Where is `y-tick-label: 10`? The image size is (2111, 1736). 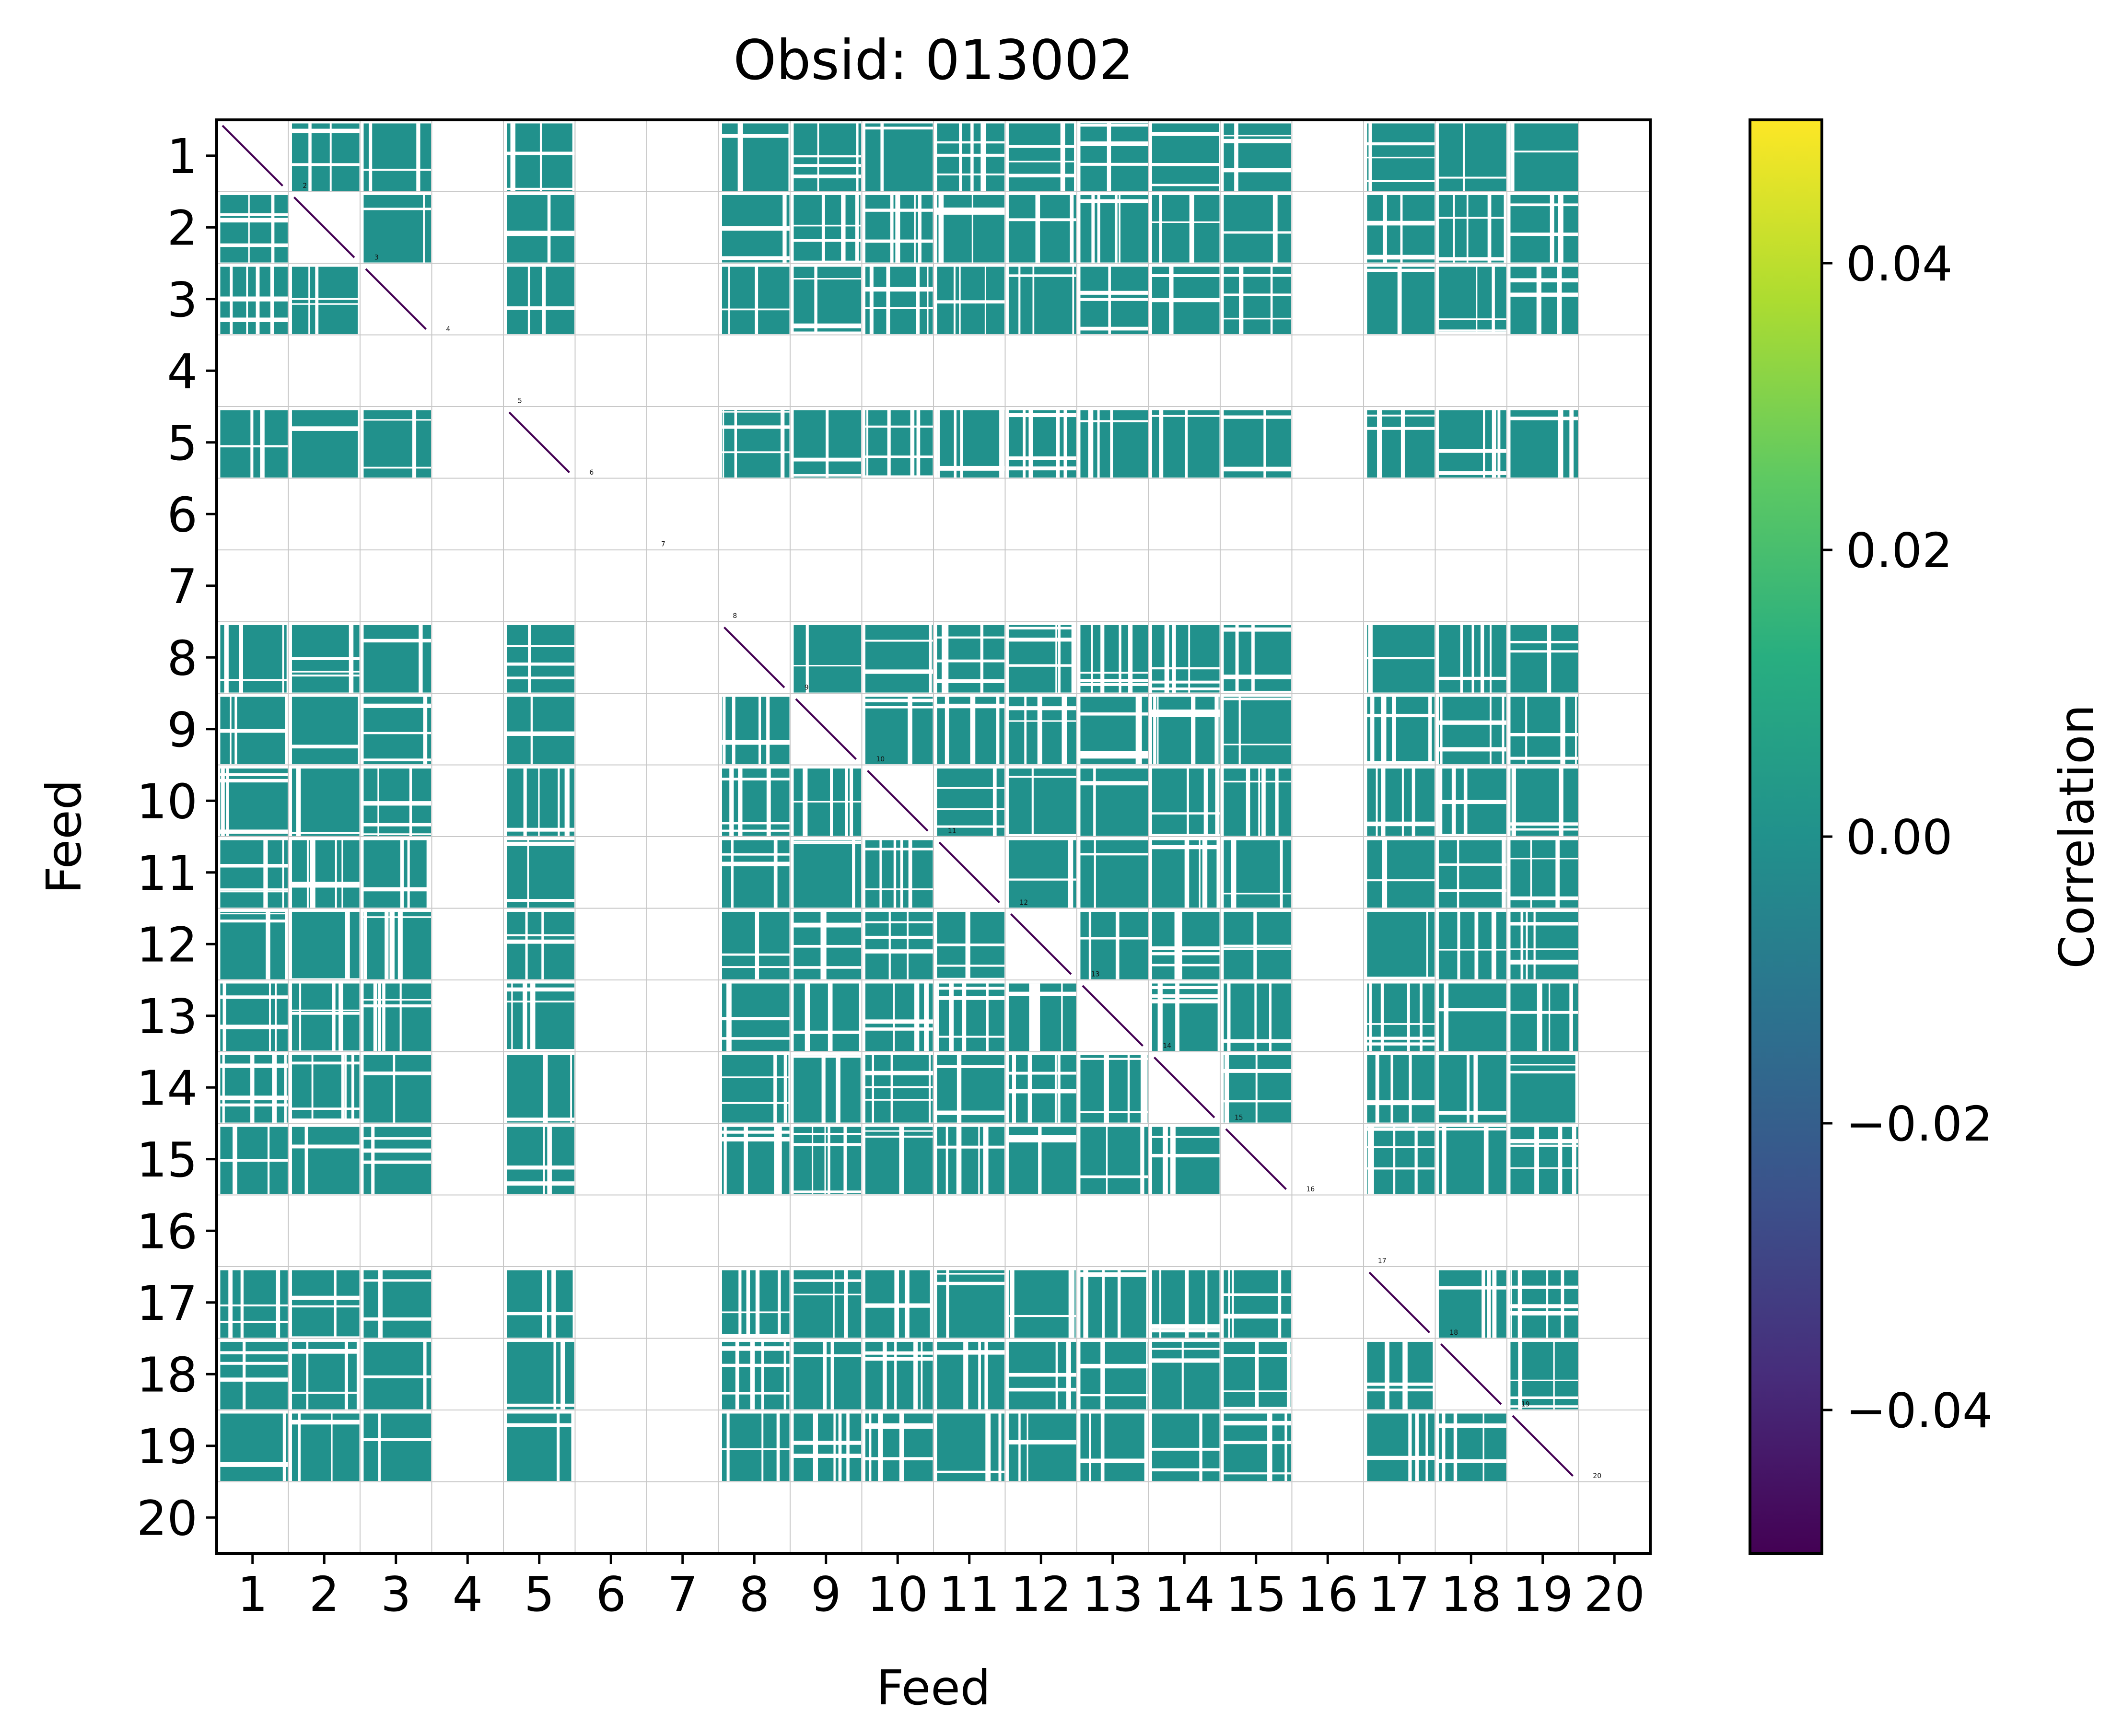 y-tick-label: 10 is located at coordinates (167, 801).